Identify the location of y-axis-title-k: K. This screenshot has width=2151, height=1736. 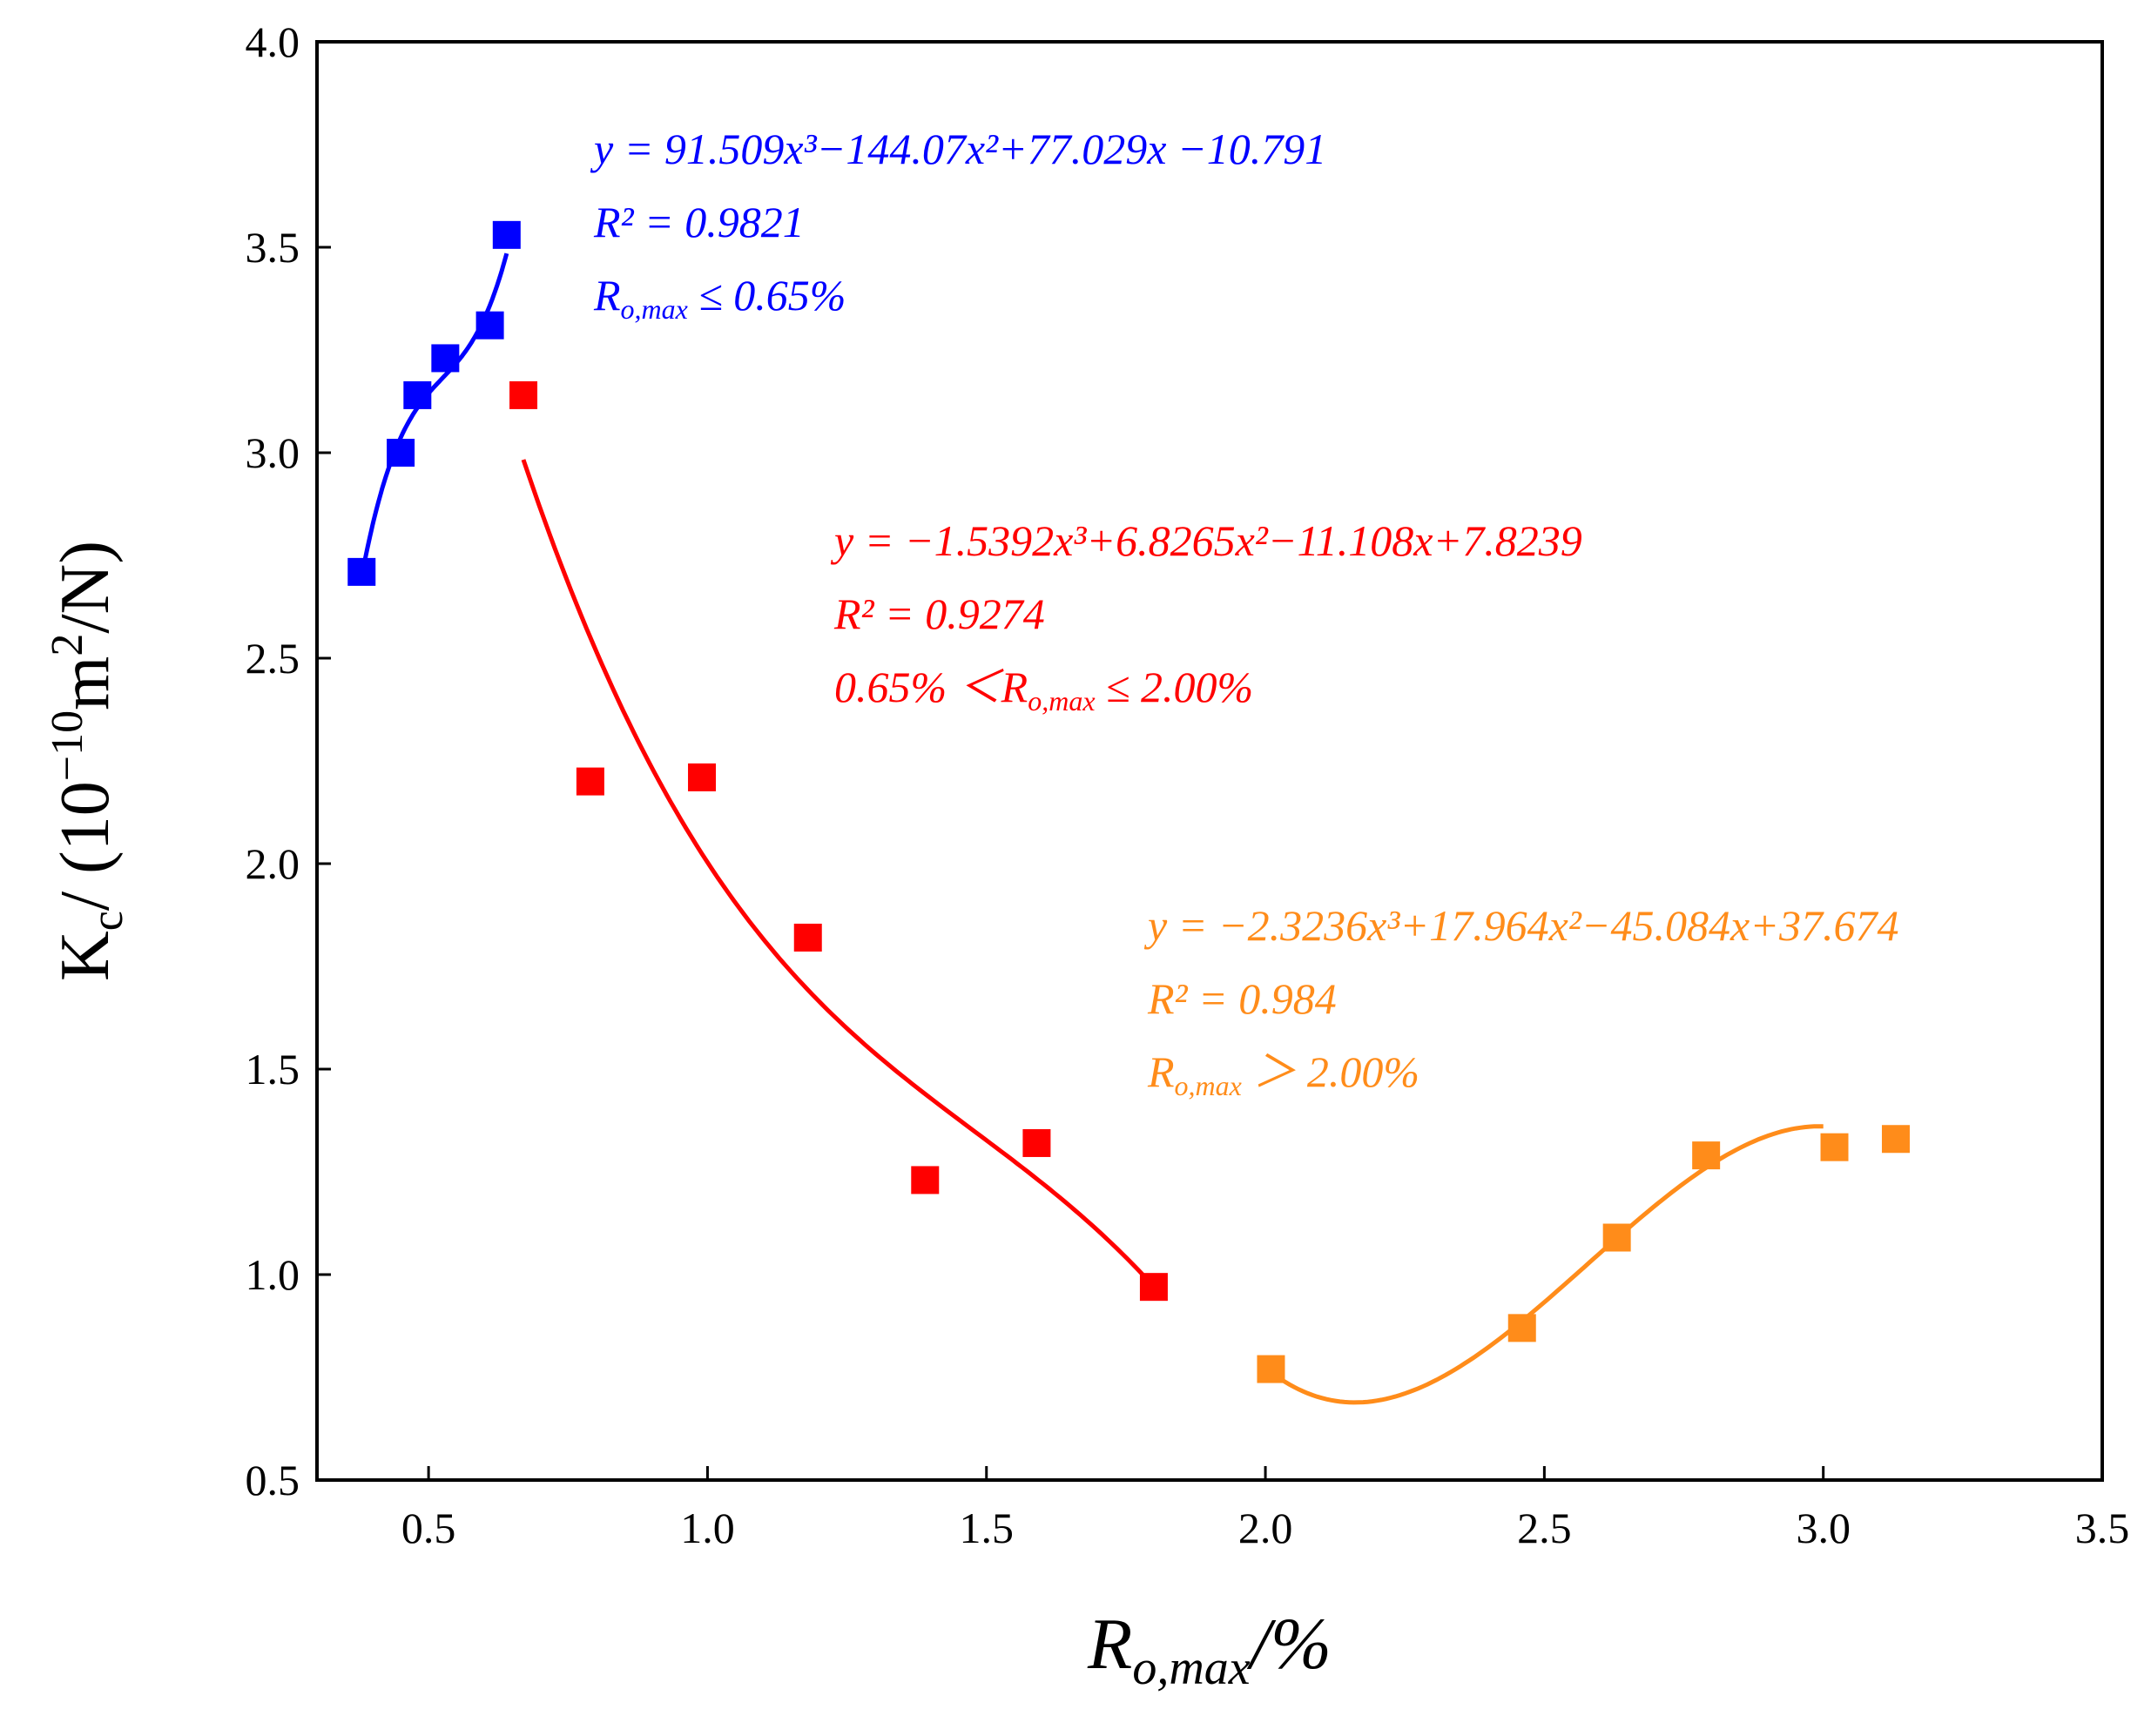
(85, 956).